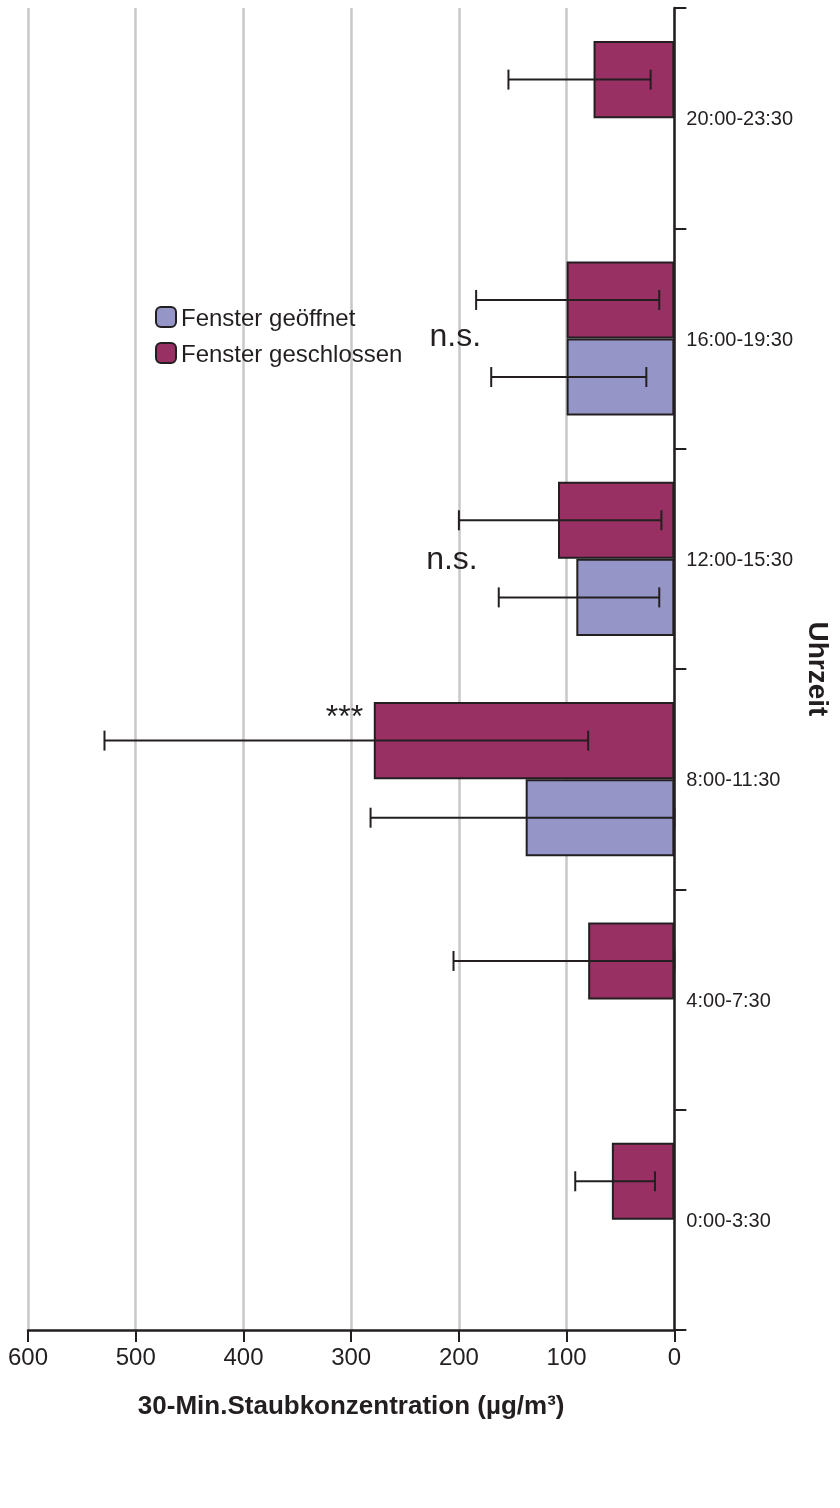 The image size is (840, 1508). I want to click on x-tick-label: 400, so click(243, 1356).